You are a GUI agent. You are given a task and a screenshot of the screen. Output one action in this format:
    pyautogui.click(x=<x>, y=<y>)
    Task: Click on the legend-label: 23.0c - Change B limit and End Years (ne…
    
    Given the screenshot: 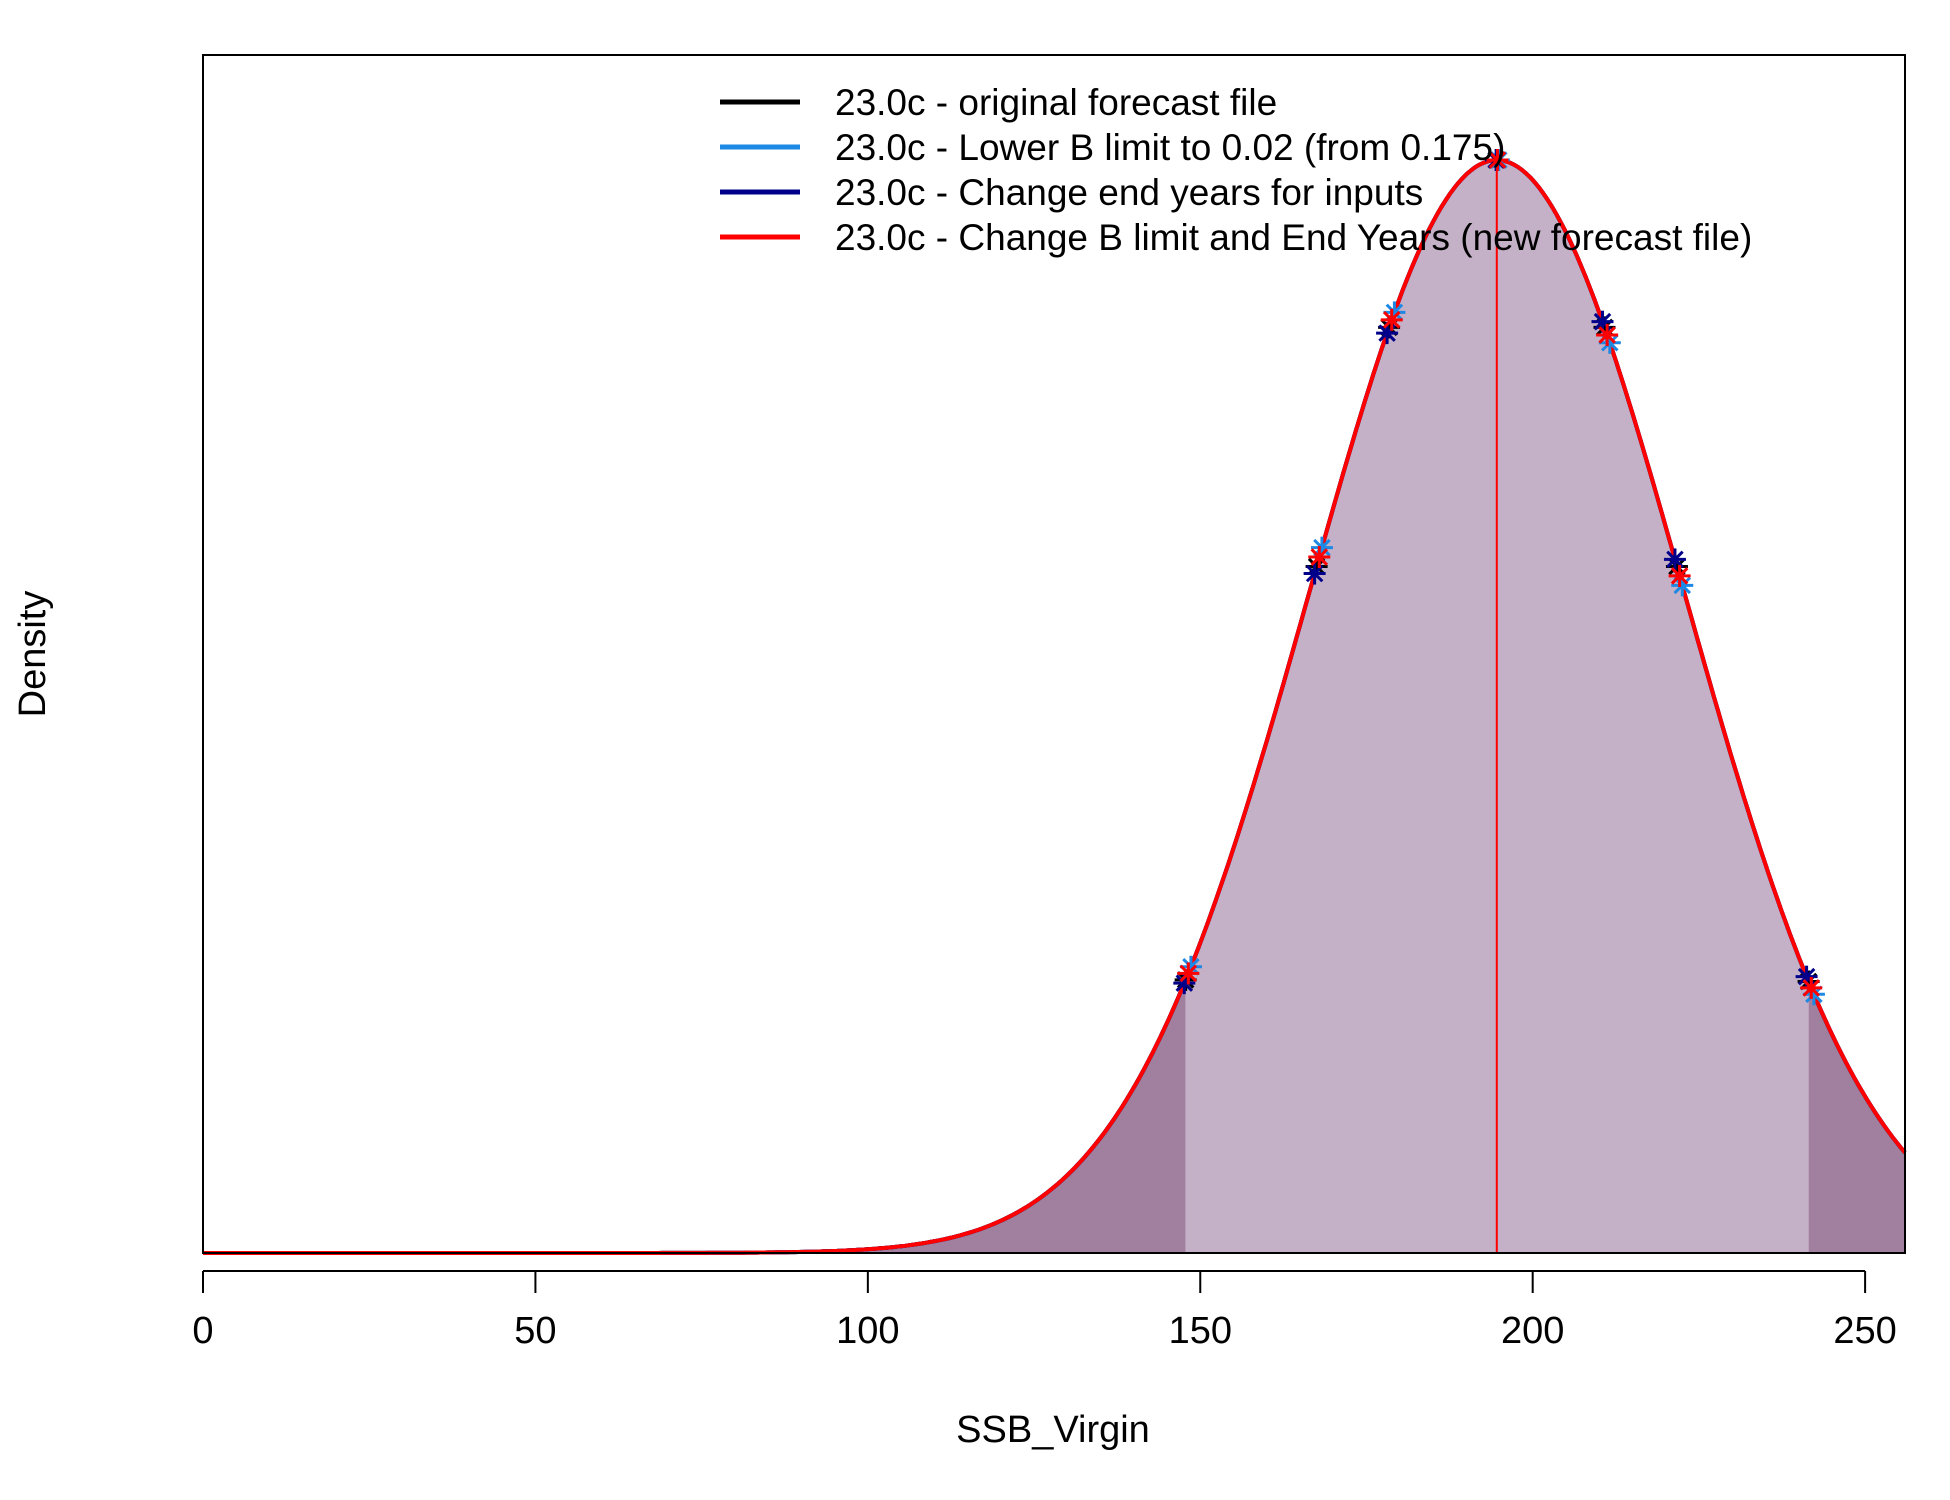 What is the action you would take?
    pyautogui.click(x=1293, y=237)
    